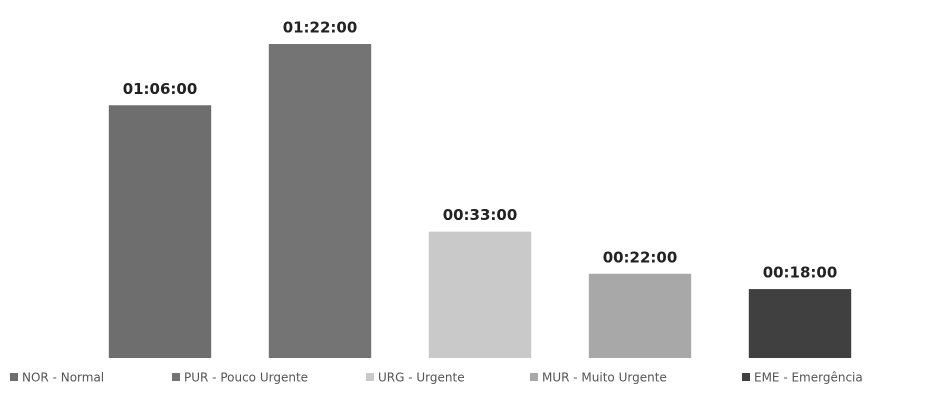 This screenshot has height=414, width=948. What do you see at coordinates (63, 378) in the screenshot?
I see `legend-label: NOR - Normal` at bounding box center [63, 378].